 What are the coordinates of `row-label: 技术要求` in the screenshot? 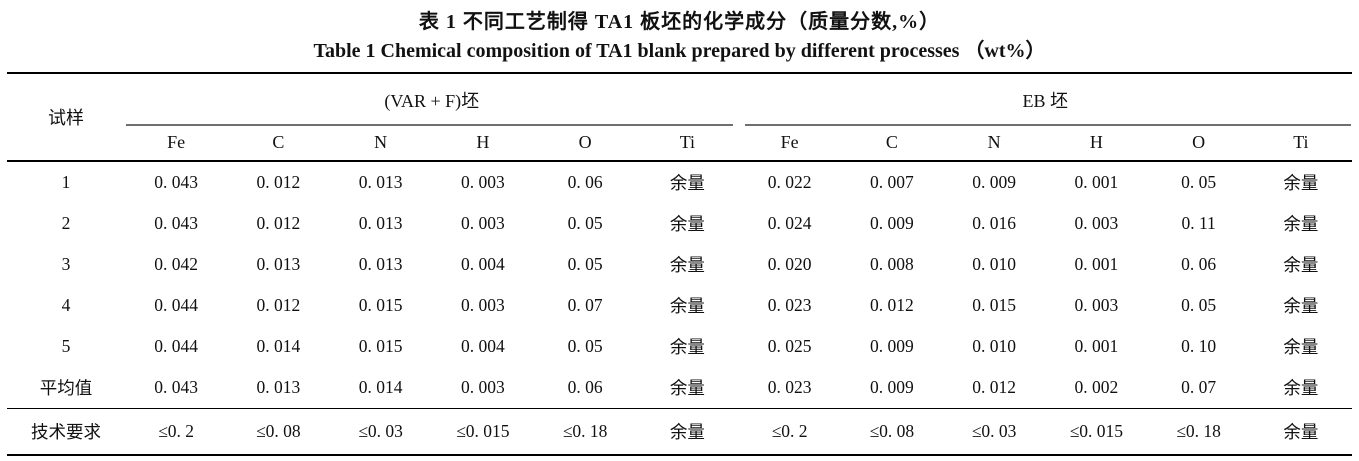 It's located at (66, 431).